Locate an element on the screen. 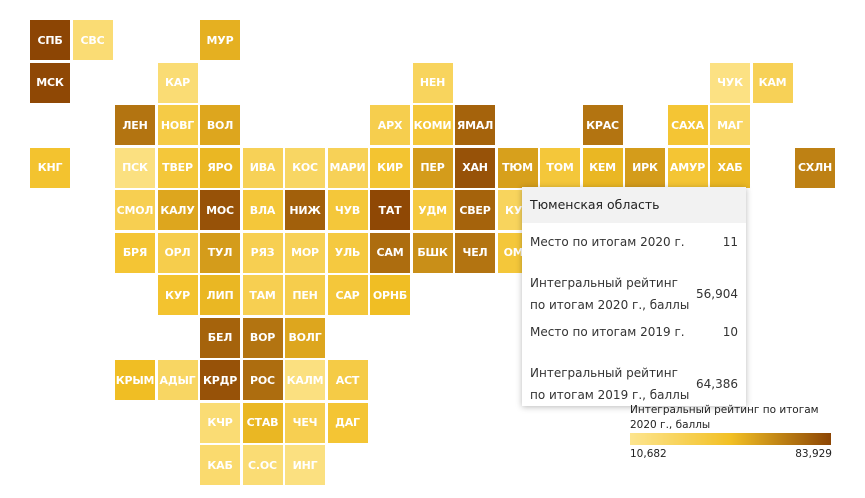 The image size is (865, 498). region-tile-50: САМ is located at coordinates (390, 252).